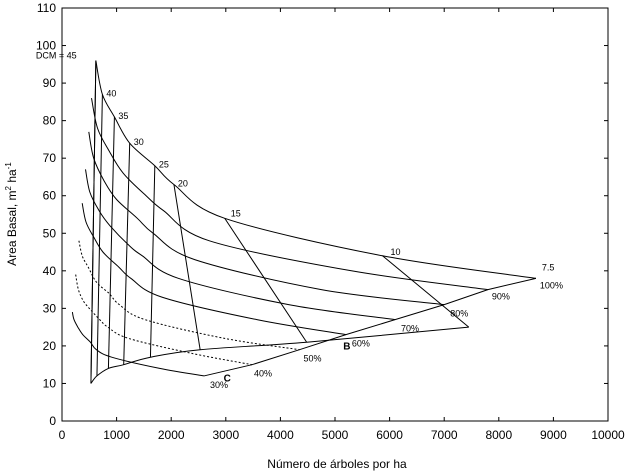 This screenshot has width=630, height=473. Describe the element at coordinates (50, 158) in the screenshot. I see `y-tick-label: 70` at that location.